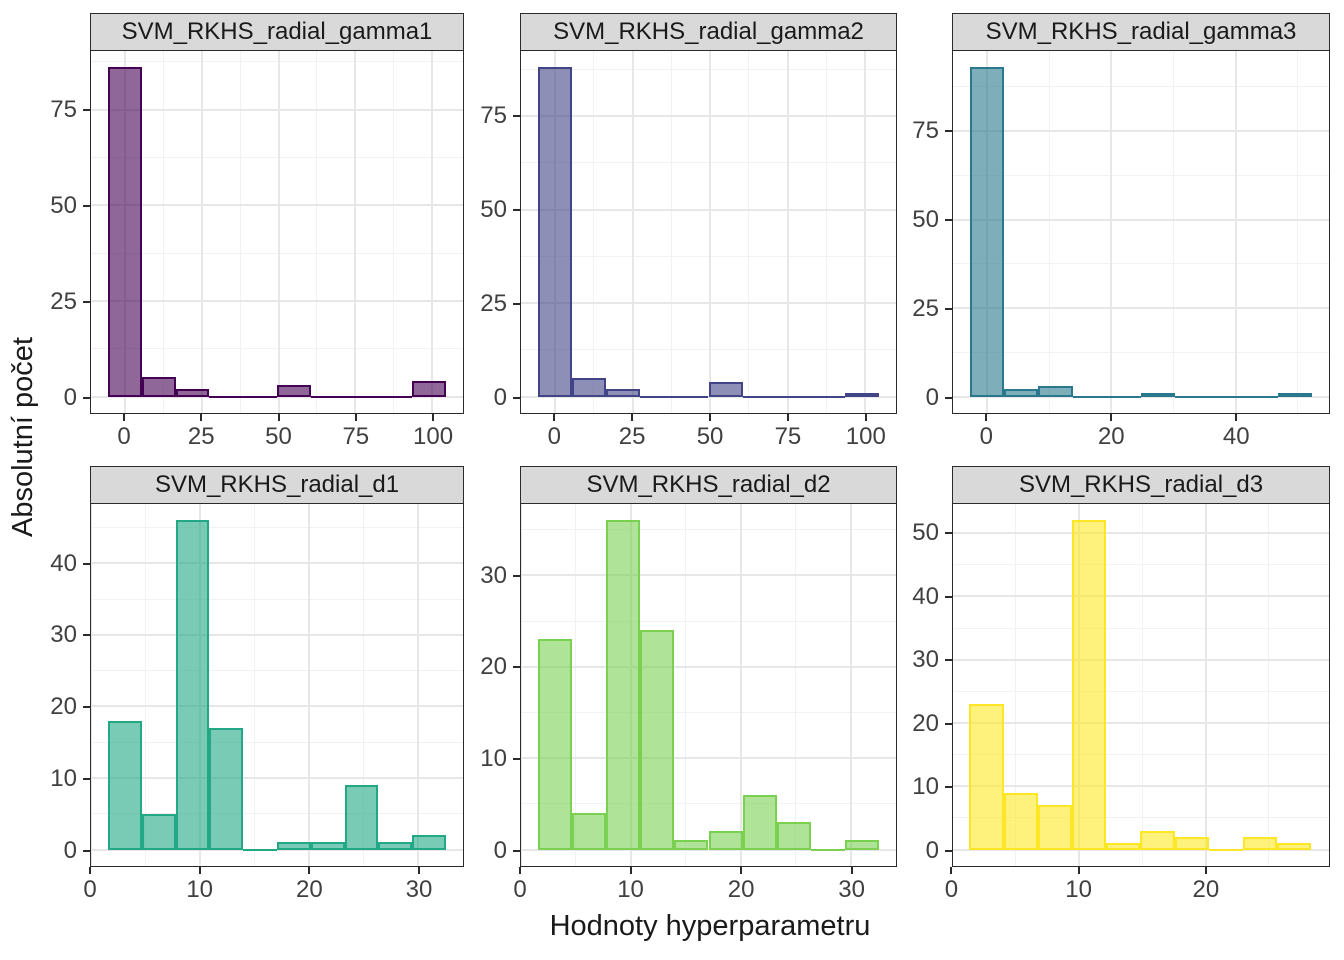 Image resolution: width=1344 pixels, height=960 pixels. I want to click on x-axis: 0 10 20 30, so click(273, 889).